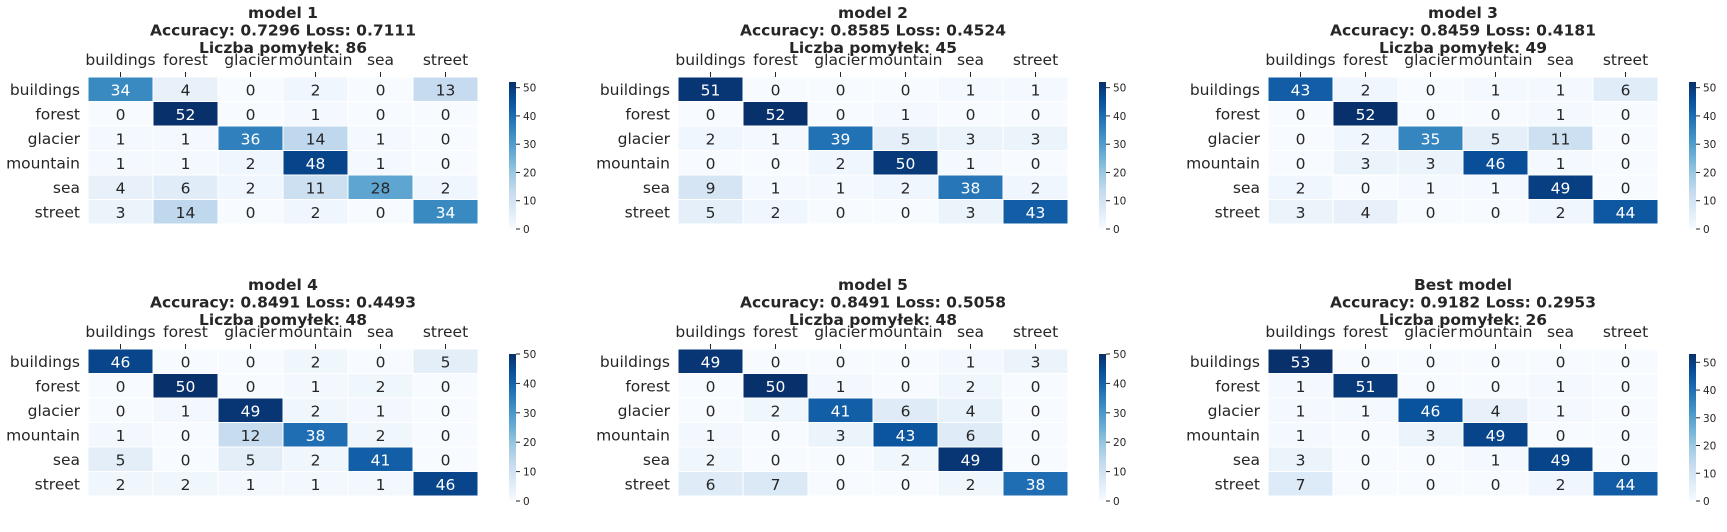 Image resolution: width=1727 pixels, height=532 pixels. I want to click on chart-title-line: Accuracy: 0.8491 Loss: 0.5058, so click(873, 303).